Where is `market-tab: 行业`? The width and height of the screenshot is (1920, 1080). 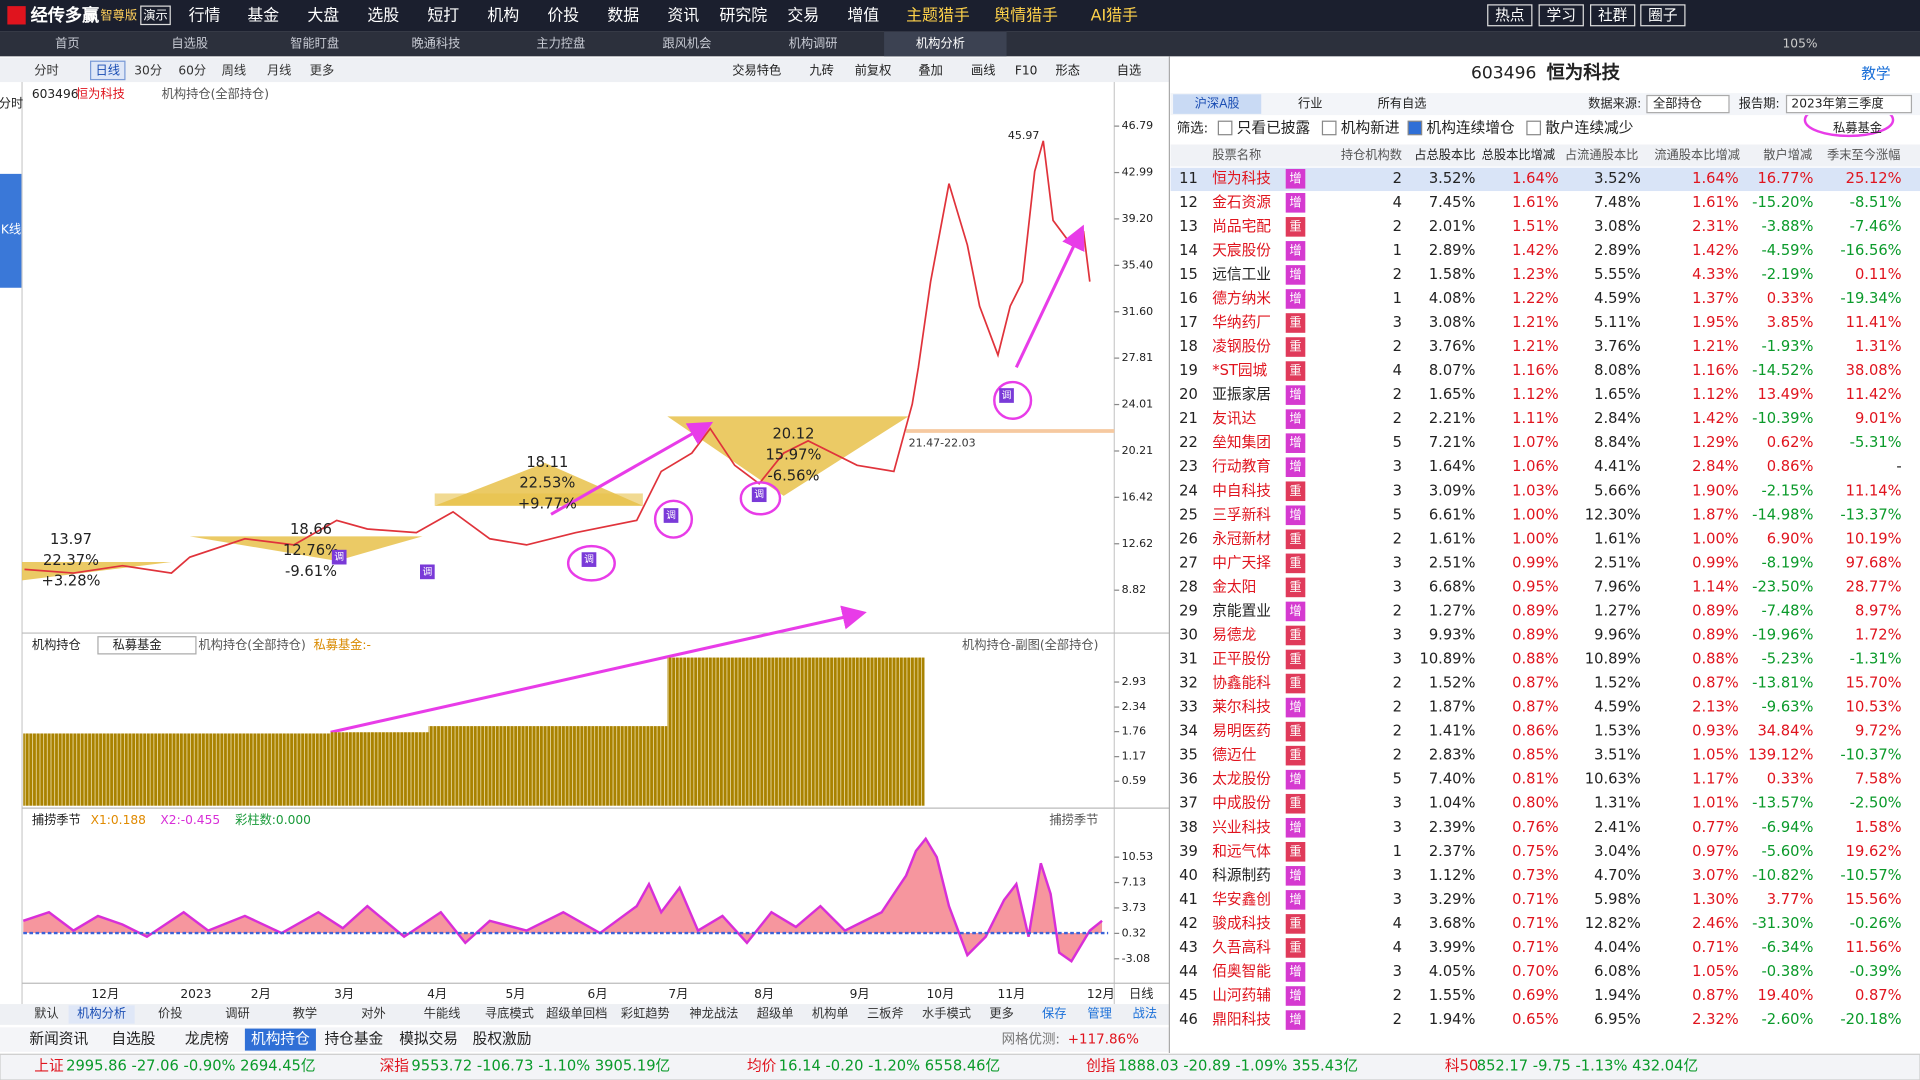 market-tab: 行业 is located at coordinates (1310, 104).